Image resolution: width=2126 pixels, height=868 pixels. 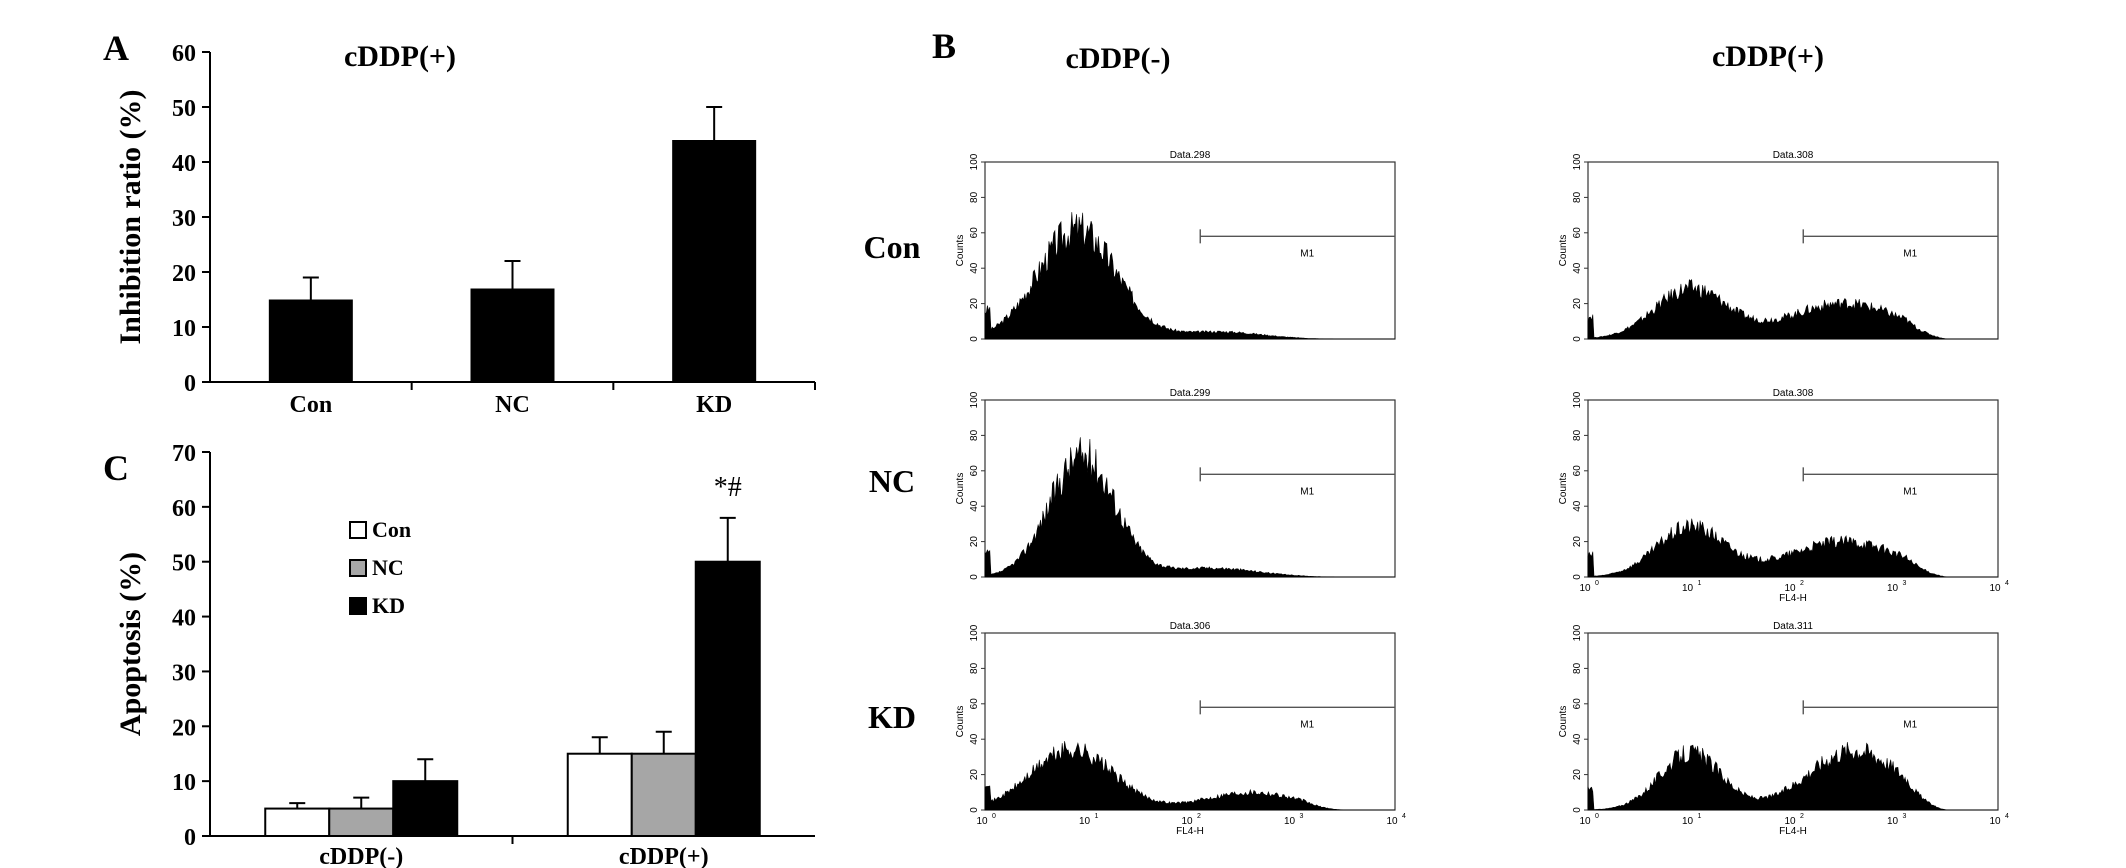 I want to click on legend-label: NC, so click(x=388, y=567).